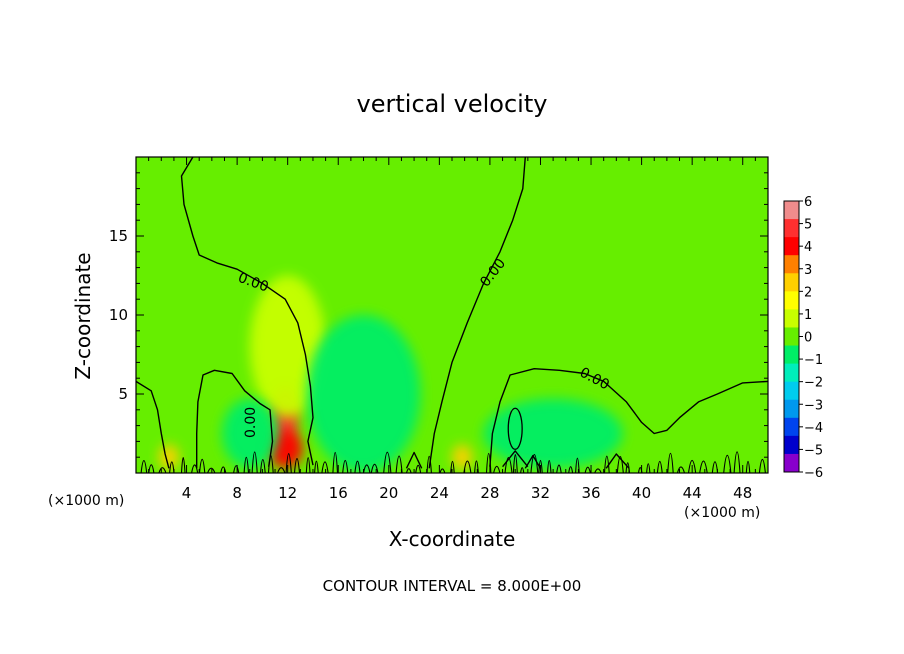 The width and height of the screenshot is (904, 654). I want to click on colorbar-label: −1, so click(813, 360).